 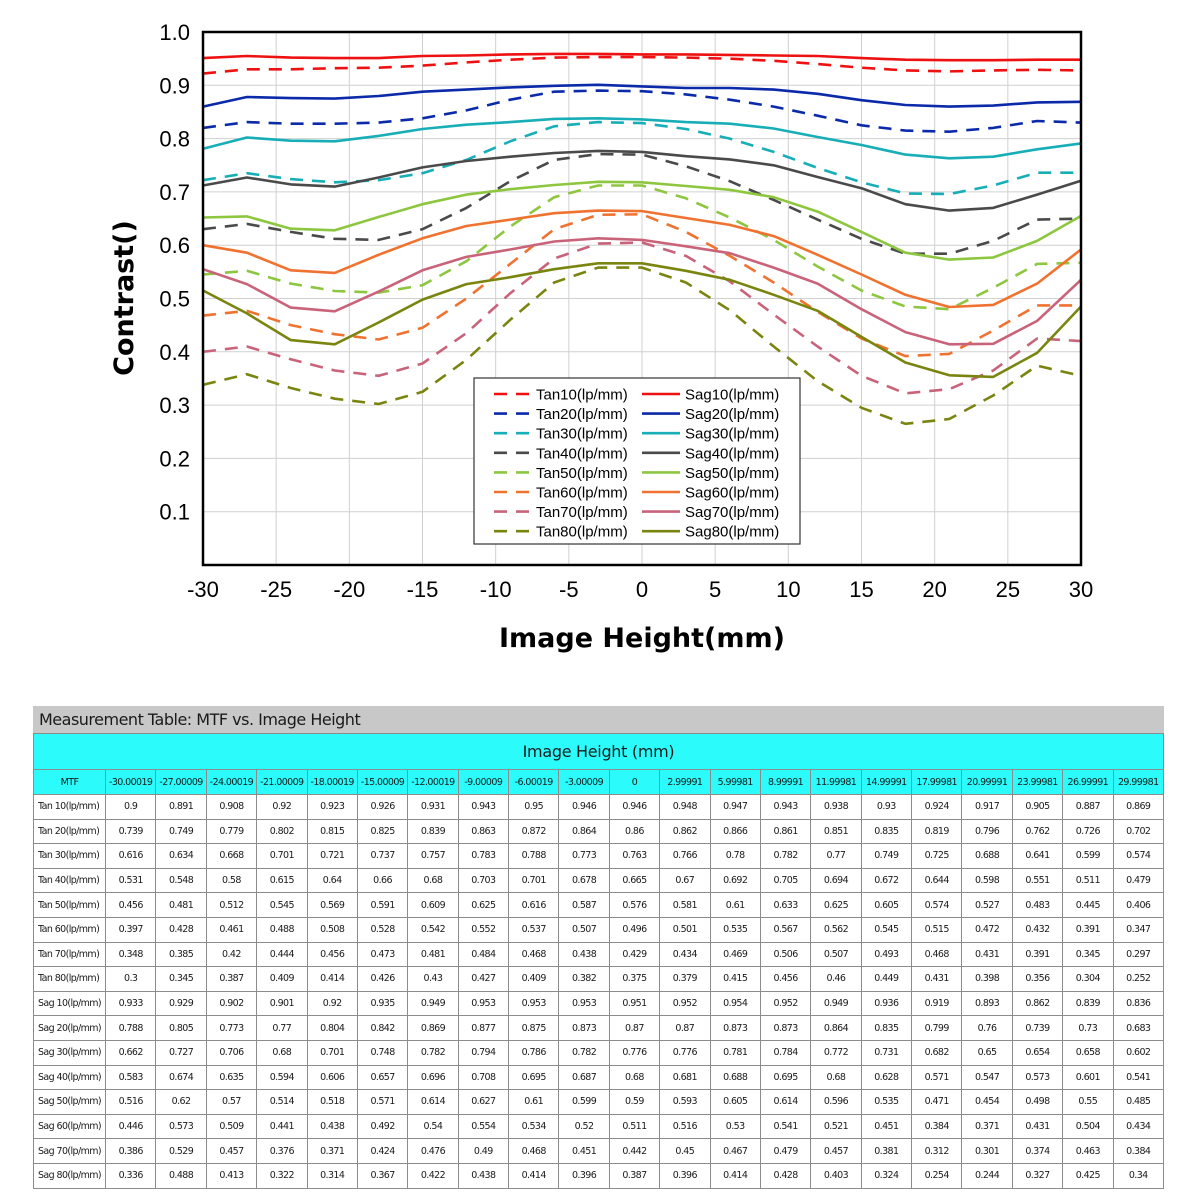 What do you see at coordinates (69, 807) in the screenshot?
I see `row-label: Tan 10(lp/mm)` at bounding box center [69, 807].